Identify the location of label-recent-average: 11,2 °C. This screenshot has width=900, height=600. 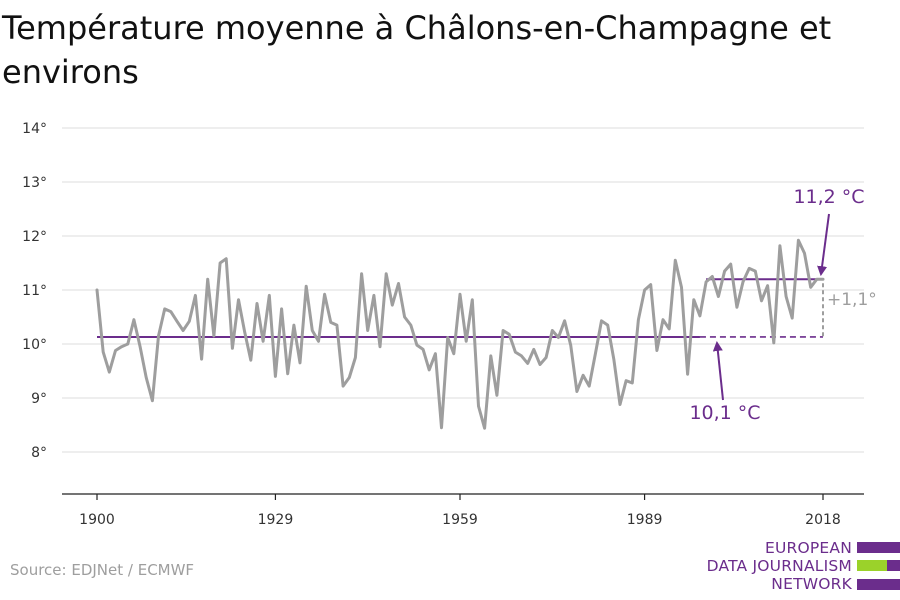
(828, 197).